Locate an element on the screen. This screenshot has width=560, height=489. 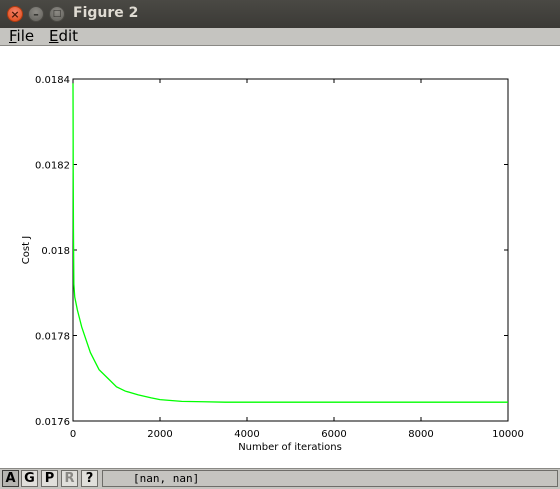
y-tick-label: 0.0176 is located at coordinates (52, 422).